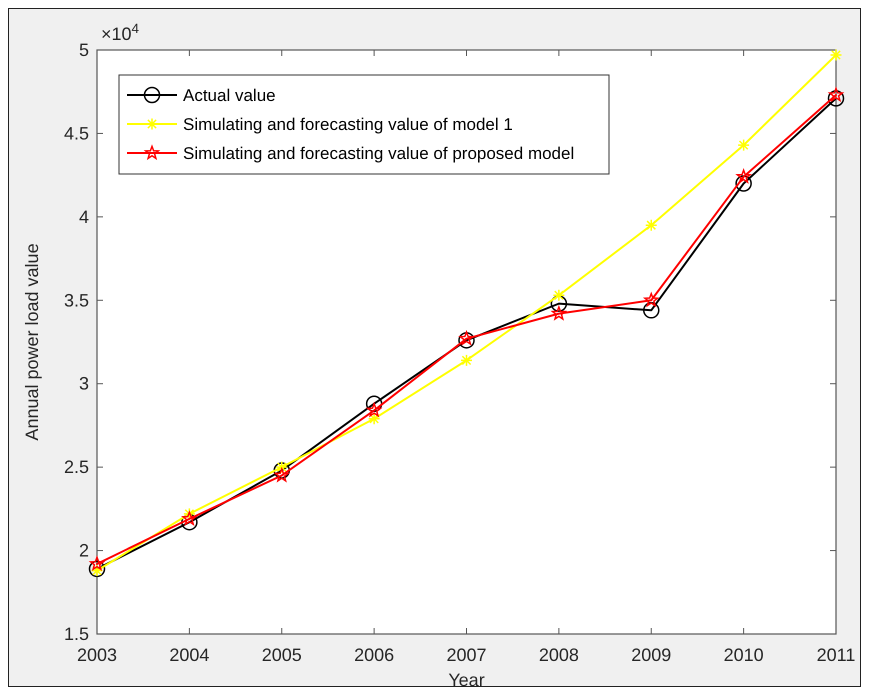 The width and height of the screenshot is (869, 695). Describe the element at coordinates (76, 300) in the screenshot. I see `y-tick-label: 3.5` at that location.